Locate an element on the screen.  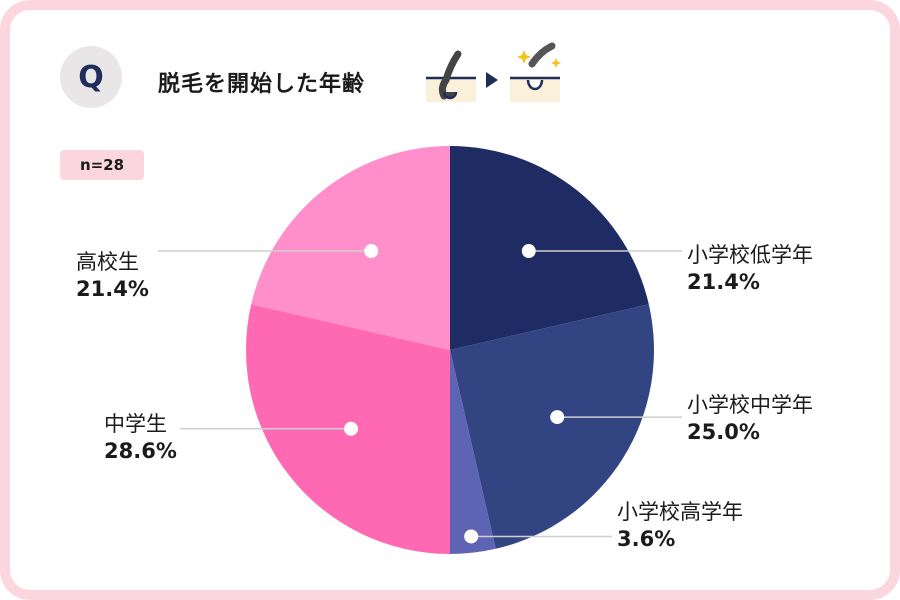
leader-dot-upper-elementary is located at coordinates (471, 536).